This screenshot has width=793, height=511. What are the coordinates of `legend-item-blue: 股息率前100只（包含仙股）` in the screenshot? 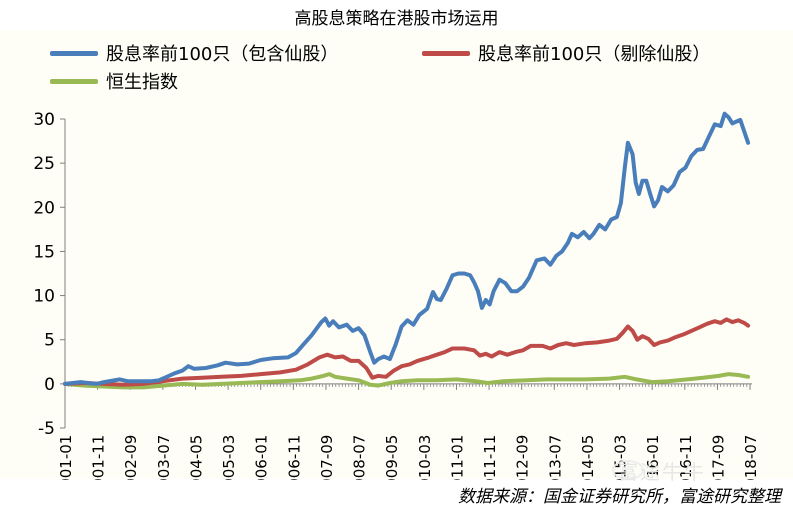 It's located at (194, 53).